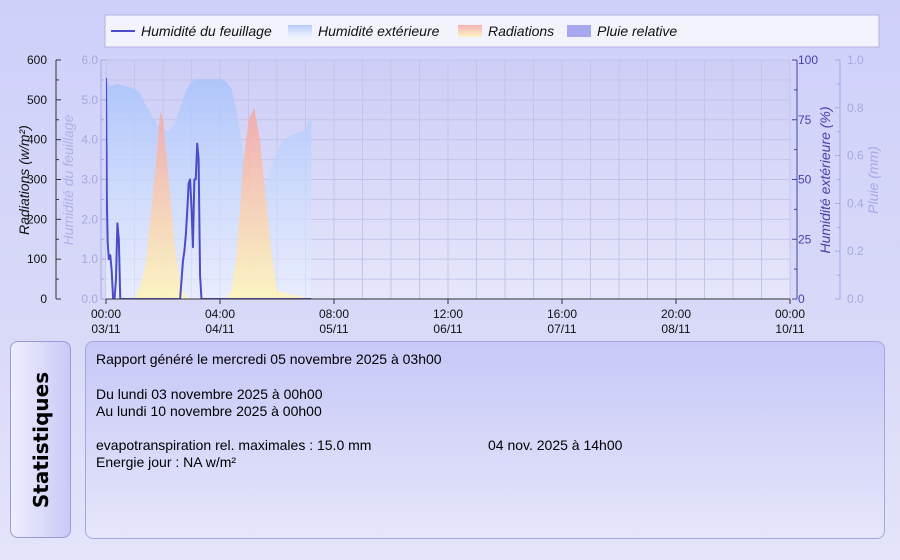  What do you see at coordinates (855, 203) in the screenshot?
I see `rain-axis-tick-label: 0.4` at bounding box center [855, 203].